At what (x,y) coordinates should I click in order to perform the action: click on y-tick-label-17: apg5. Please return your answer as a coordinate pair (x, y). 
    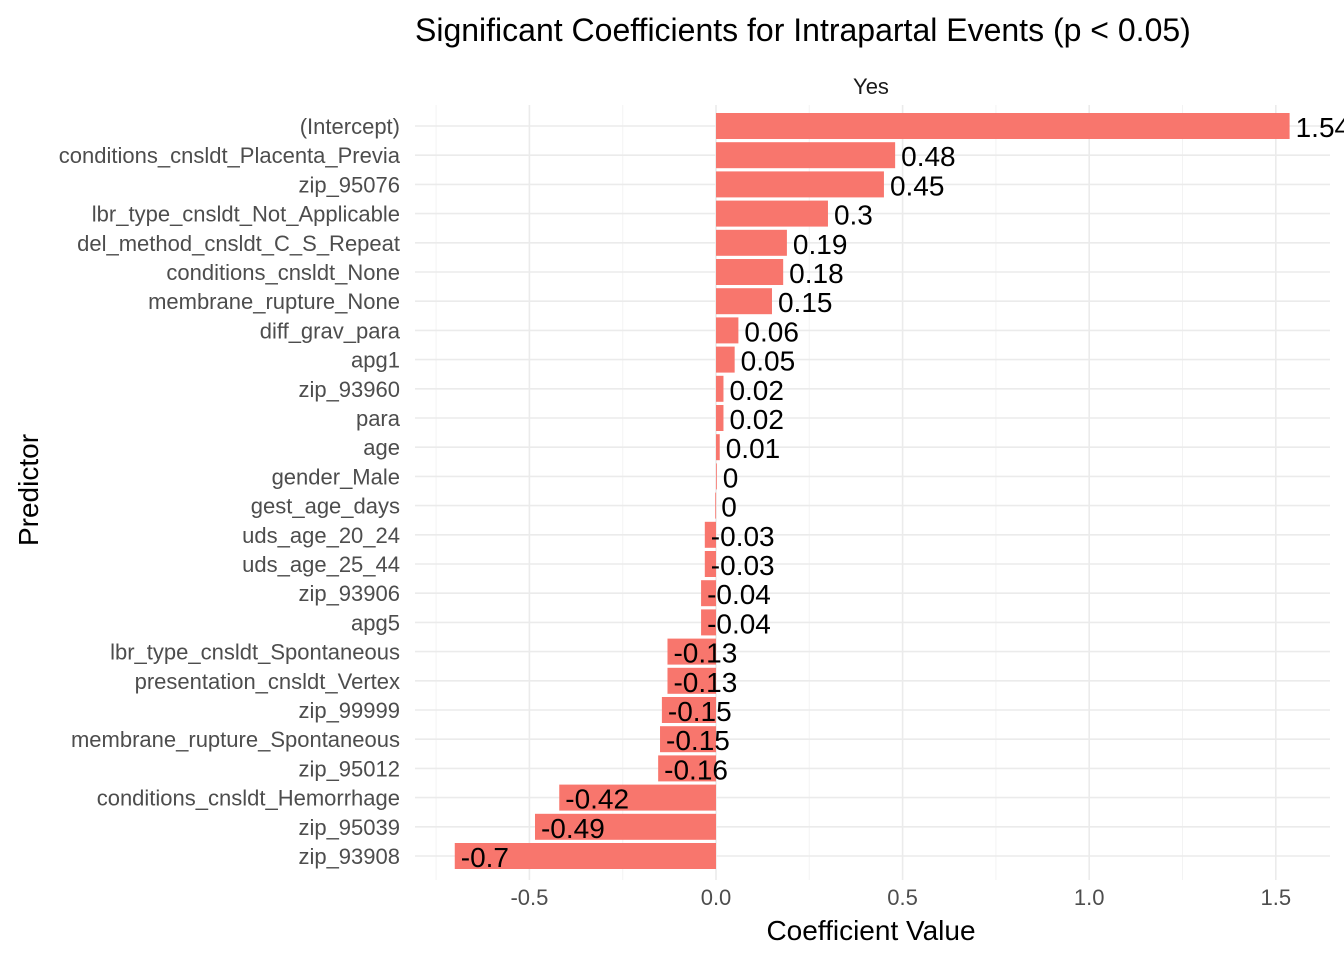
    Looking at the image, I should click on (375, 622).